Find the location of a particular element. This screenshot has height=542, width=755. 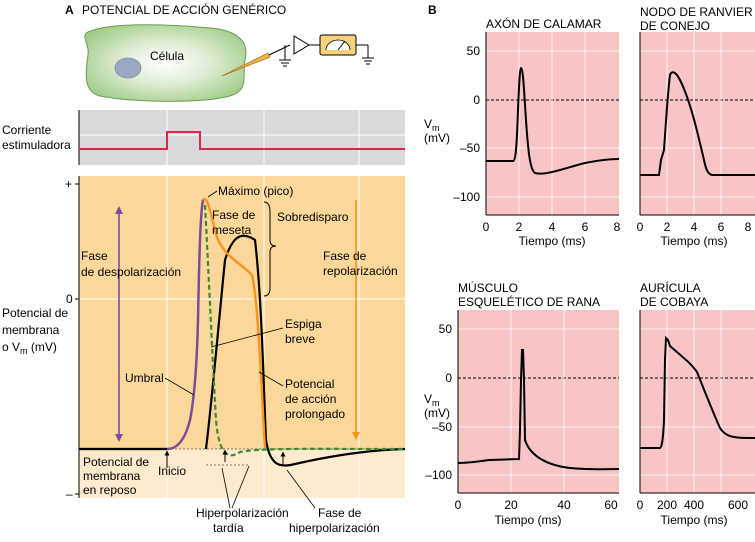

squid-axon-trace is located at coordinates (553, 120).